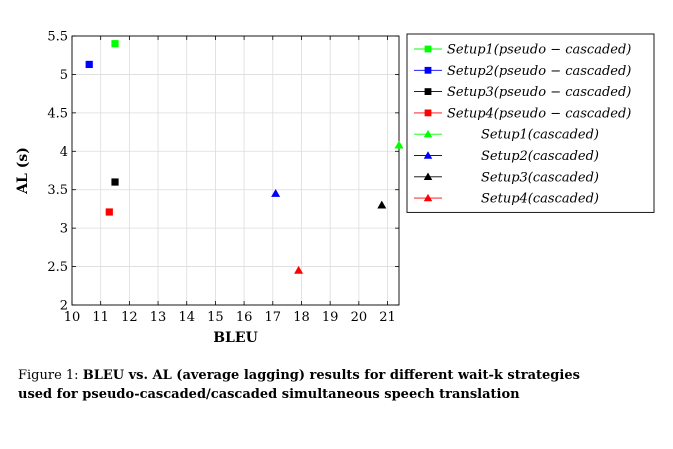 The width and height of the screenshot is (673, 449). Describe the element at coordinates (540, 156) in the screenshot. I see `legend-label: Setup2(cascaded)` at that location.